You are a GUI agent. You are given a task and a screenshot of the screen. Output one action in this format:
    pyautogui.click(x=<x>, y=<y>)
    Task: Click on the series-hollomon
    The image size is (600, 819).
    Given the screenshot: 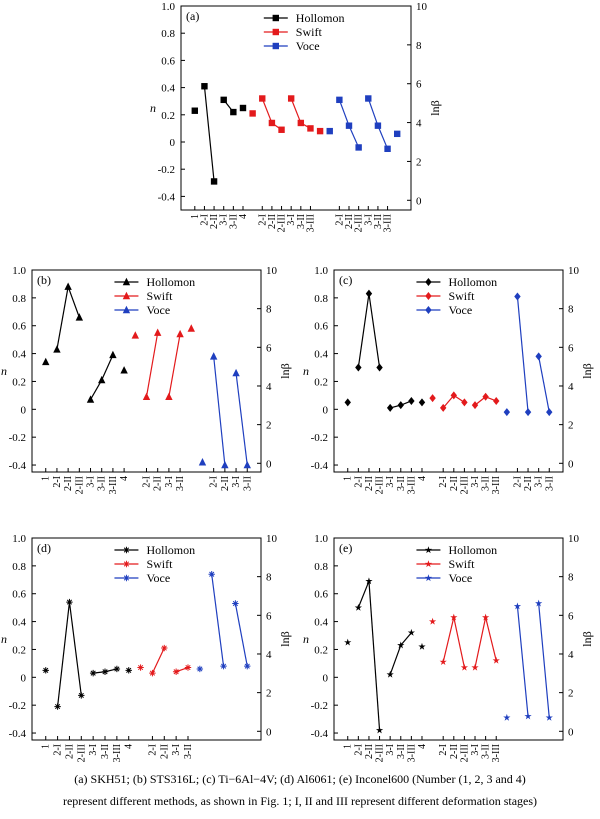 What is the action you would take?
    pyautogui.click(x=385, y=655)
    